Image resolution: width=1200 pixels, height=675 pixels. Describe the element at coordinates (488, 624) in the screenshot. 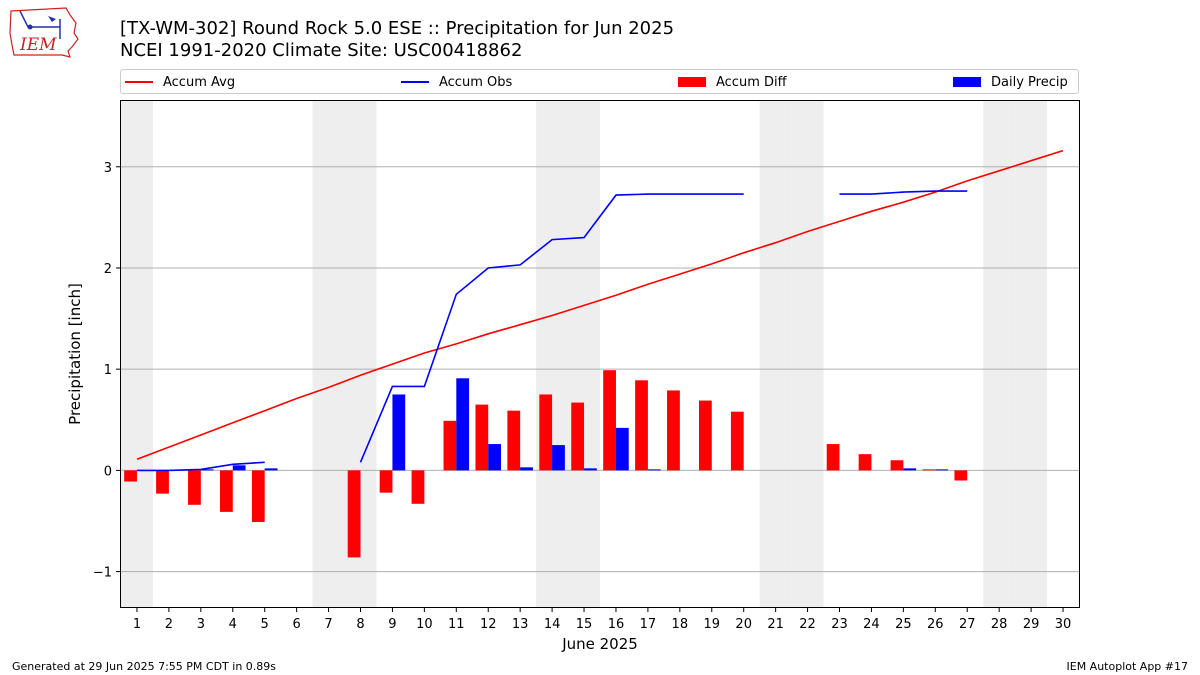

I see `x-tick-label: 12` at that location.